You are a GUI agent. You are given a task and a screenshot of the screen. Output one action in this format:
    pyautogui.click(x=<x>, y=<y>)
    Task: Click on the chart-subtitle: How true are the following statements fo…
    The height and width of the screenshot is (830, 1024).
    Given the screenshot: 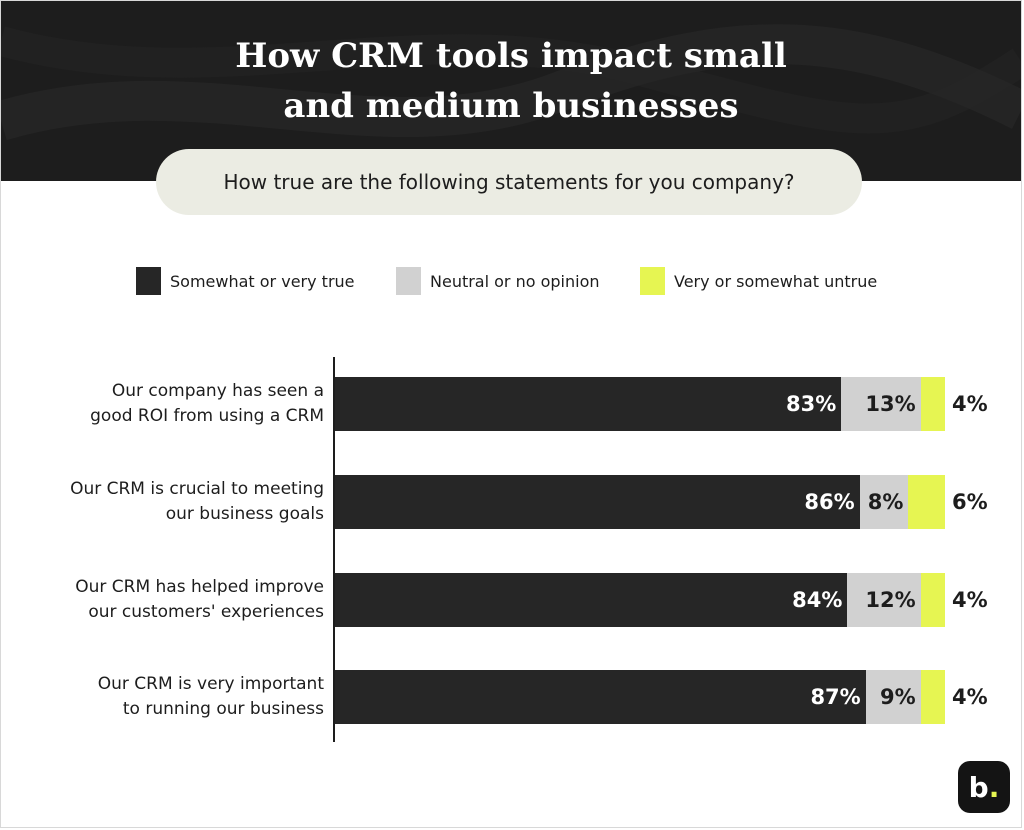 What is the action you would take?
    pyautogui.click(x=509, y=182)
    